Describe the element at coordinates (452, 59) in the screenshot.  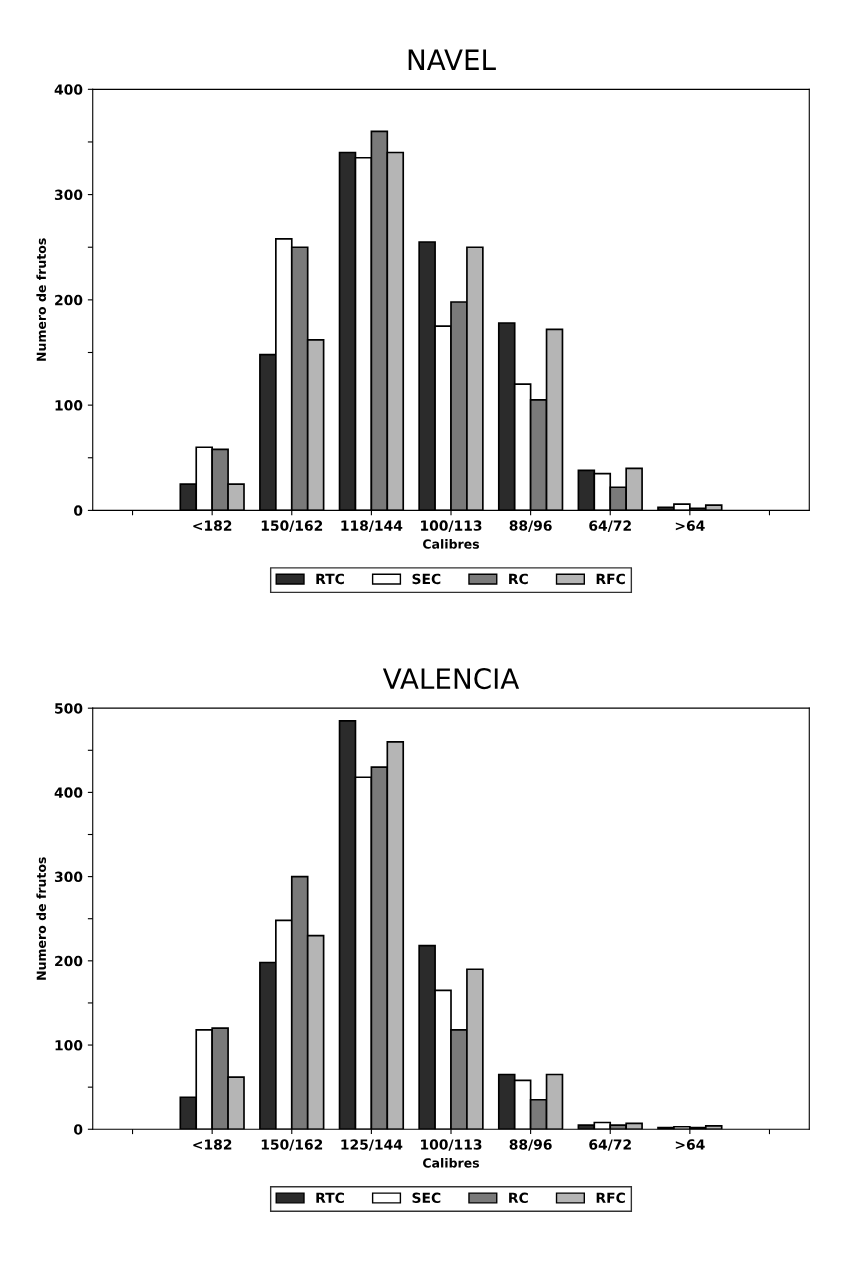
I see `chart-title: NAVEL` at that location.